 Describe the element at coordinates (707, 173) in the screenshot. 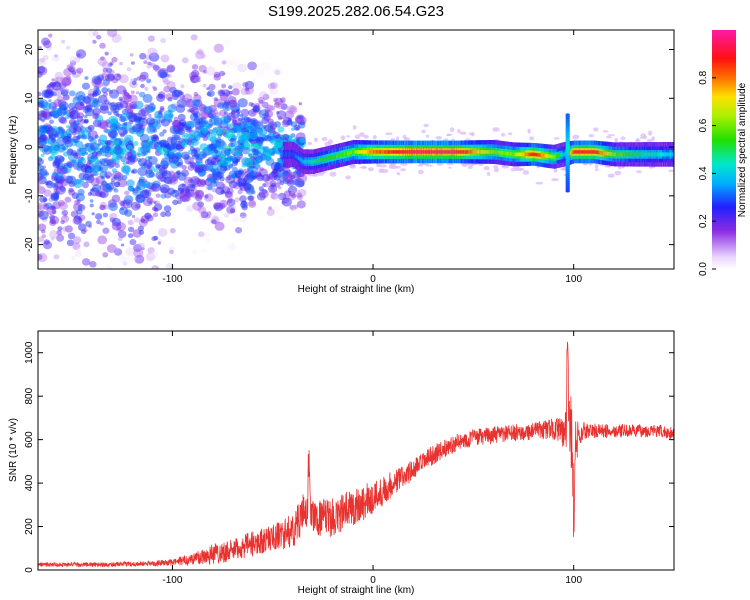

I see `colorbar-ticks: 0.0 0.2 0.4 0.6 0.8` at that location.